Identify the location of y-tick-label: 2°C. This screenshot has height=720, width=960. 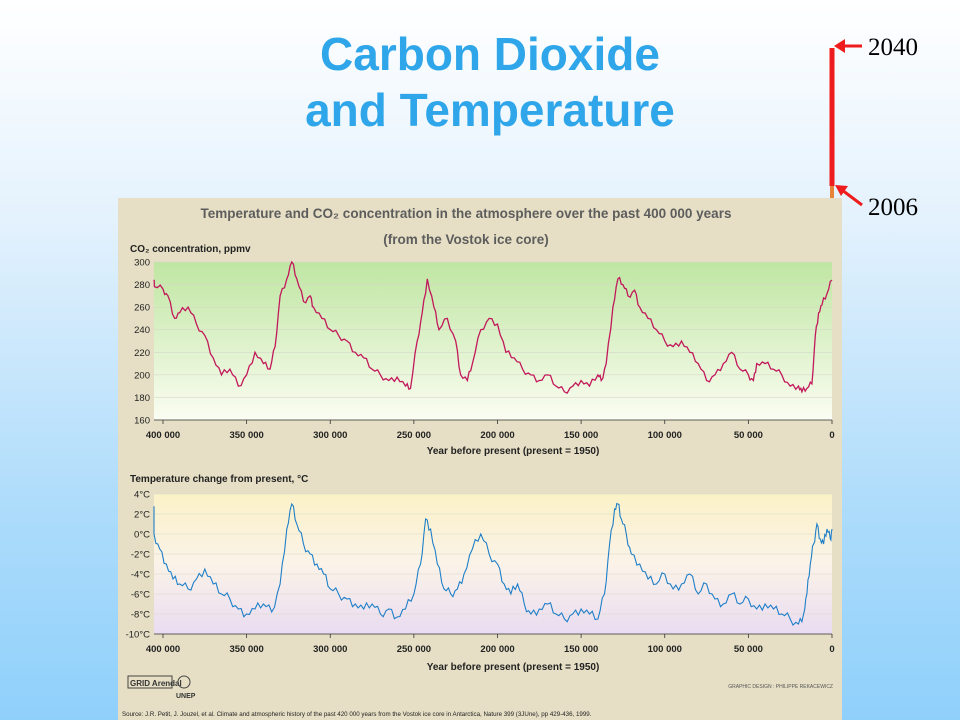
(142, 515).